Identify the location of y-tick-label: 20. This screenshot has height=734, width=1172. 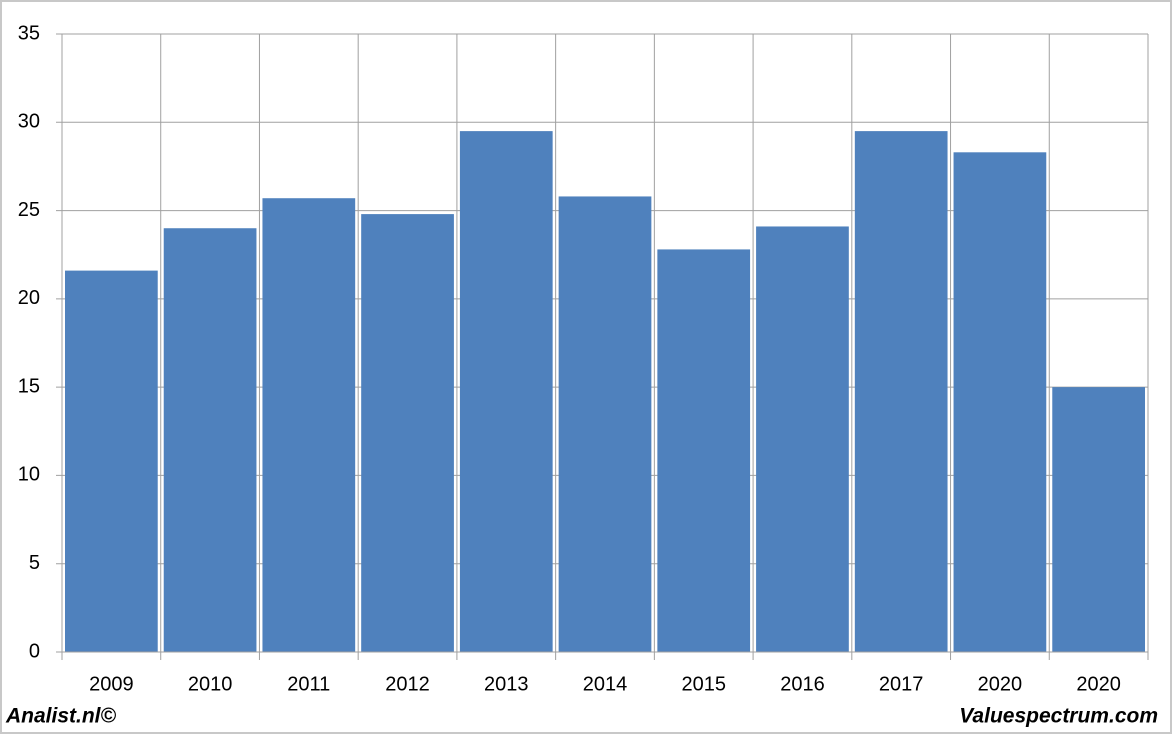
(29, 298).